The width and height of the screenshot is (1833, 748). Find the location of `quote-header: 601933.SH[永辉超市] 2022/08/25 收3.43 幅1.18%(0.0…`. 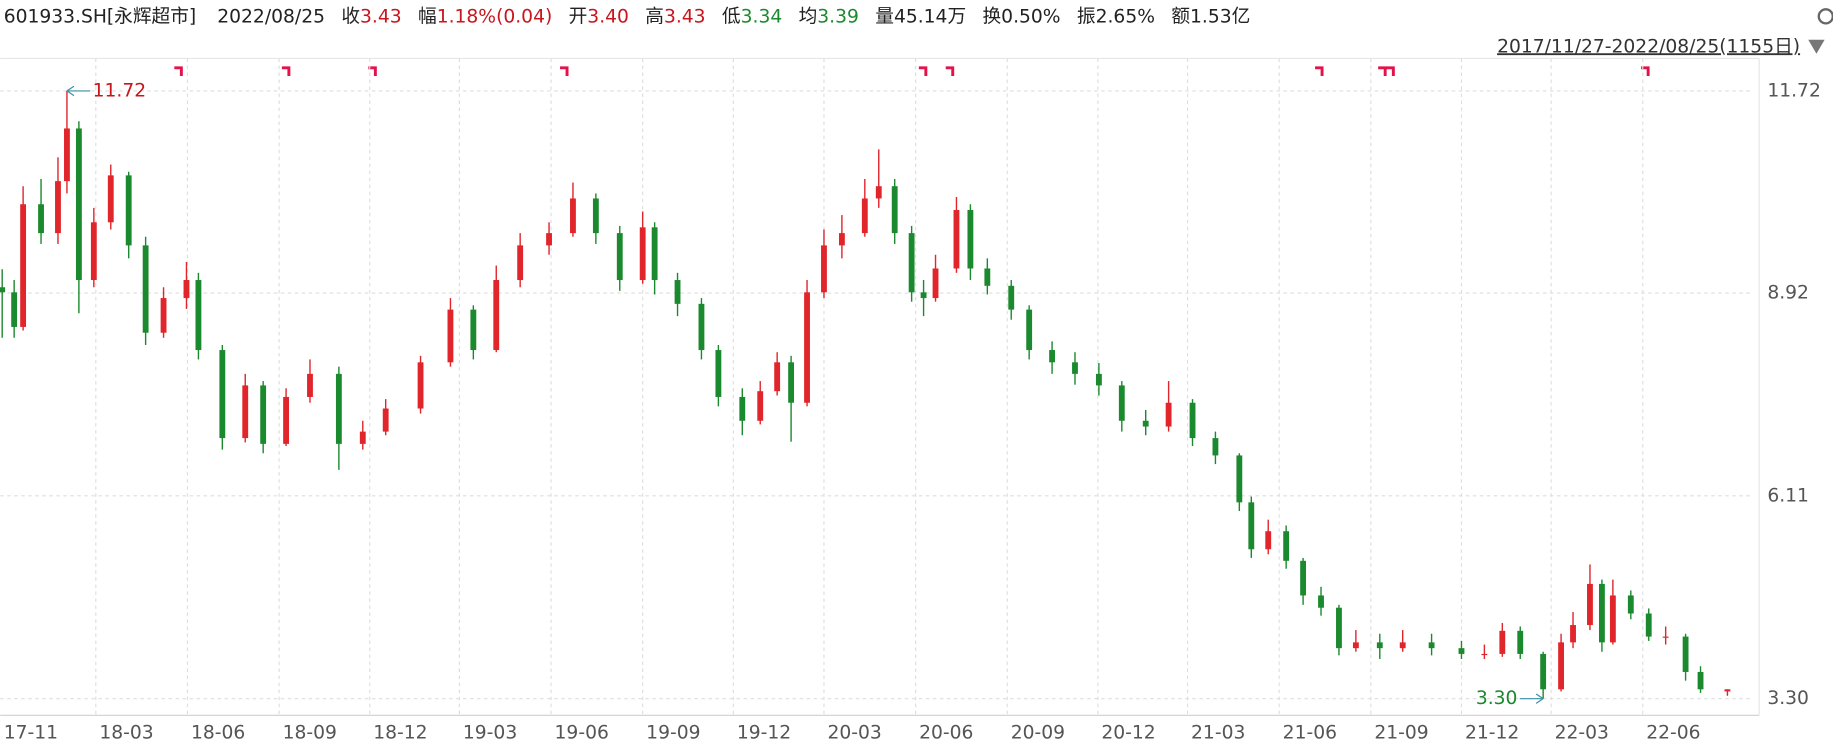

quote-header: 601933.SH[永辉超市] 2022/08/25 收3.43 幅1.18%(0.0… is located at coordinates (627, 16).